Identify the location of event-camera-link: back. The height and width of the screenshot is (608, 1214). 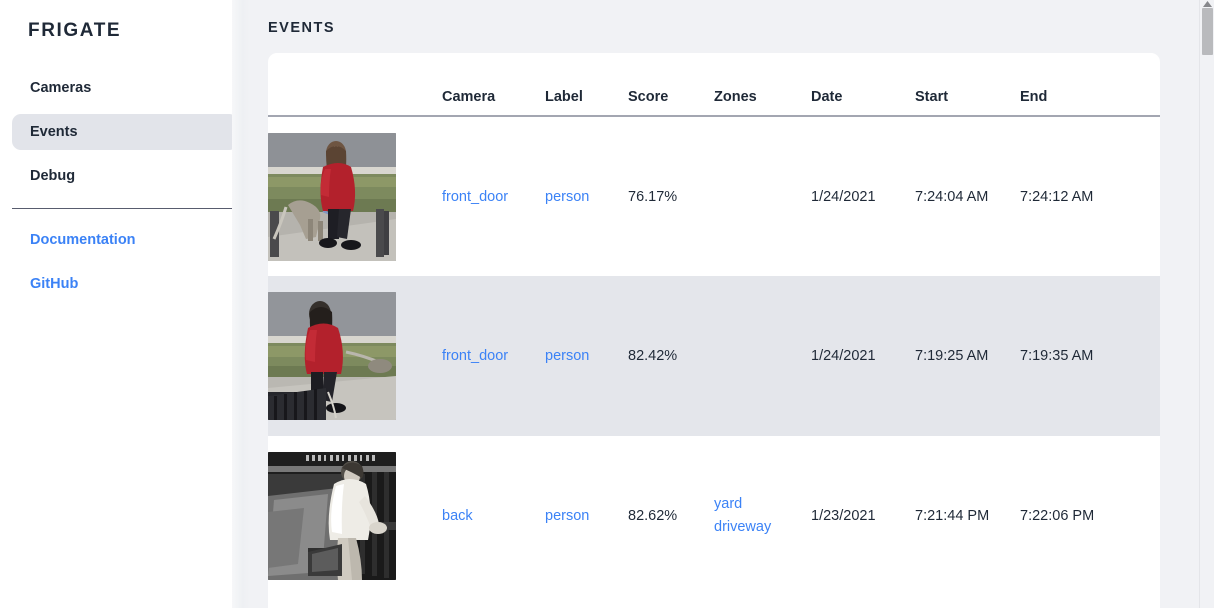
(457, 516).